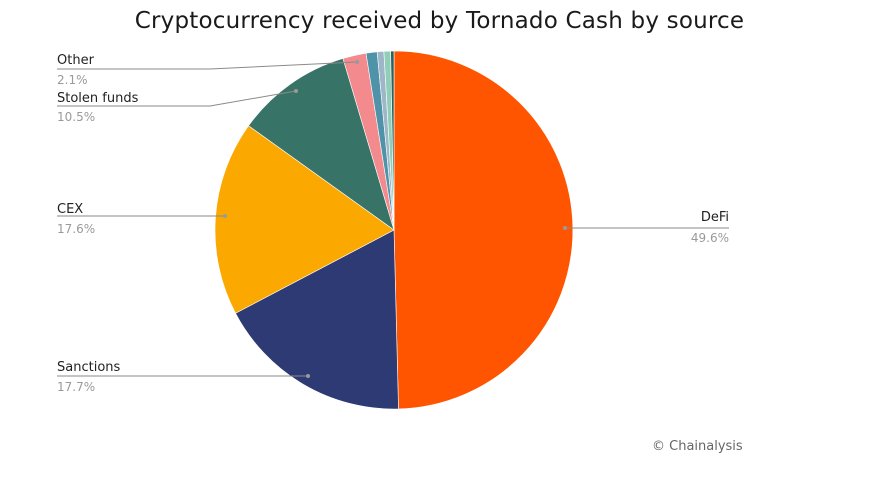 The height and width of the screenshot is (499, 879). Describe the element at coordinates (697, 446) in the screenshot. I see `chainalysis-credit: © Chainalysis` at that location.